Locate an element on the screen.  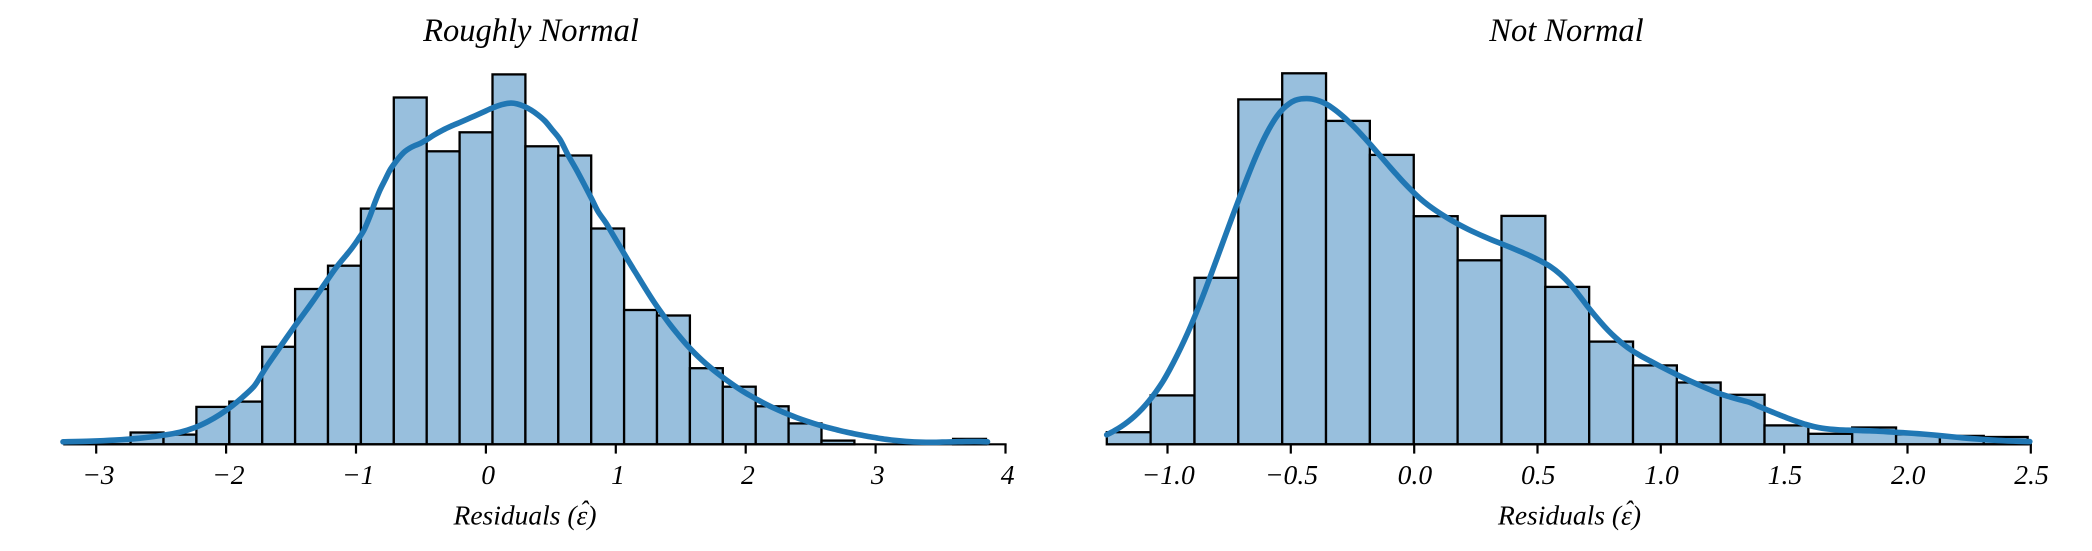
svg-text: −0.5 is located at coordinates (1291, 474).